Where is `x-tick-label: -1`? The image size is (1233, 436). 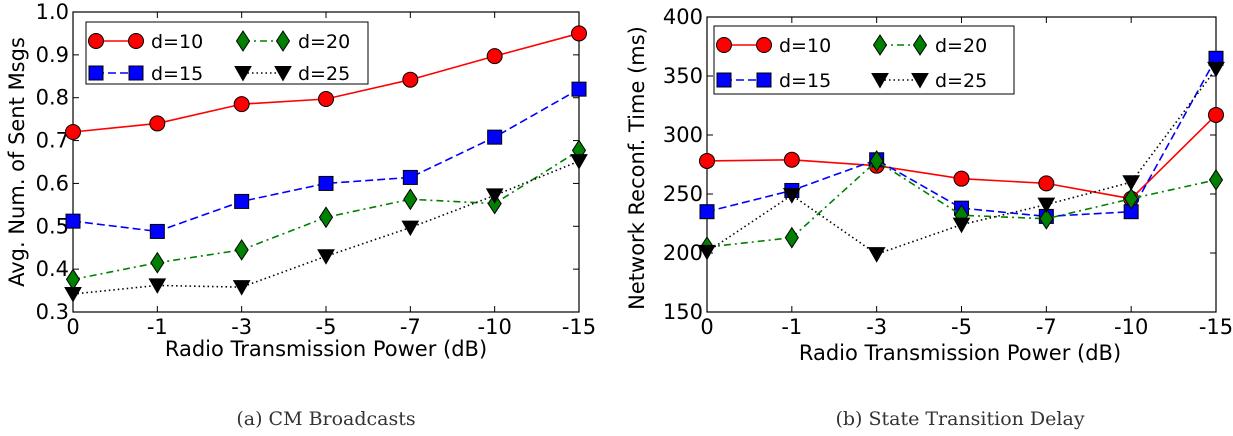
x-tick-label: -1 is located at coordinates (157, 327).